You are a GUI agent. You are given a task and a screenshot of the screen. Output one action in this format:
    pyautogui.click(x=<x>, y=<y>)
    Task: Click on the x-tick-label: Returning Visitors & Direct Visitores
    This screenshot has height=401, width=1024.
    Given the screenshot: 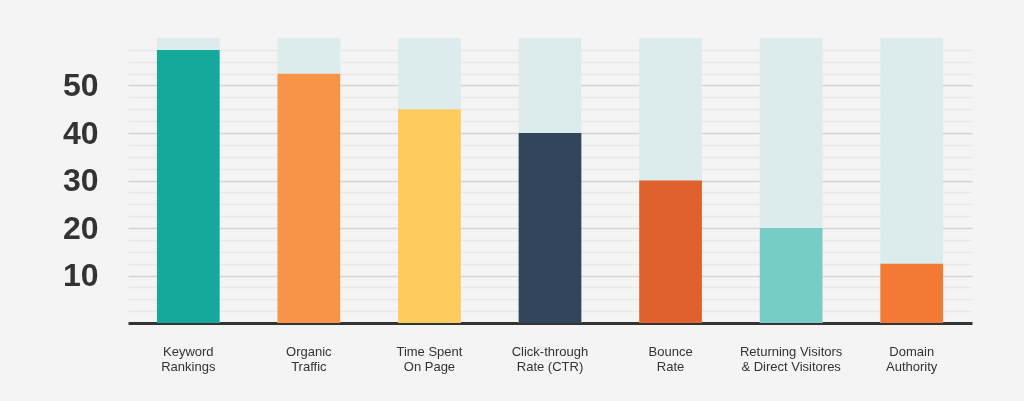 What is the action you would take?
    pyautogui.click(x=791, y=358)
    